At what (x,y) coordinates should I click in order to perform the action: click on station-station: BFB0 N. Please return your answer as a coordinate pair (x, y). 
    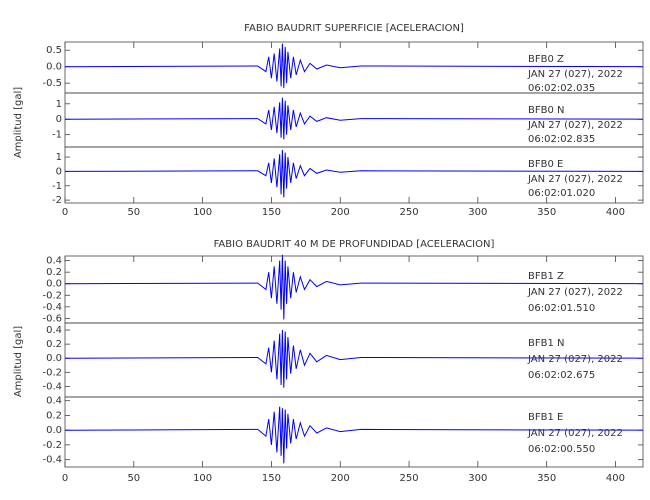
    Looking at the image, I should click on (546, 110).